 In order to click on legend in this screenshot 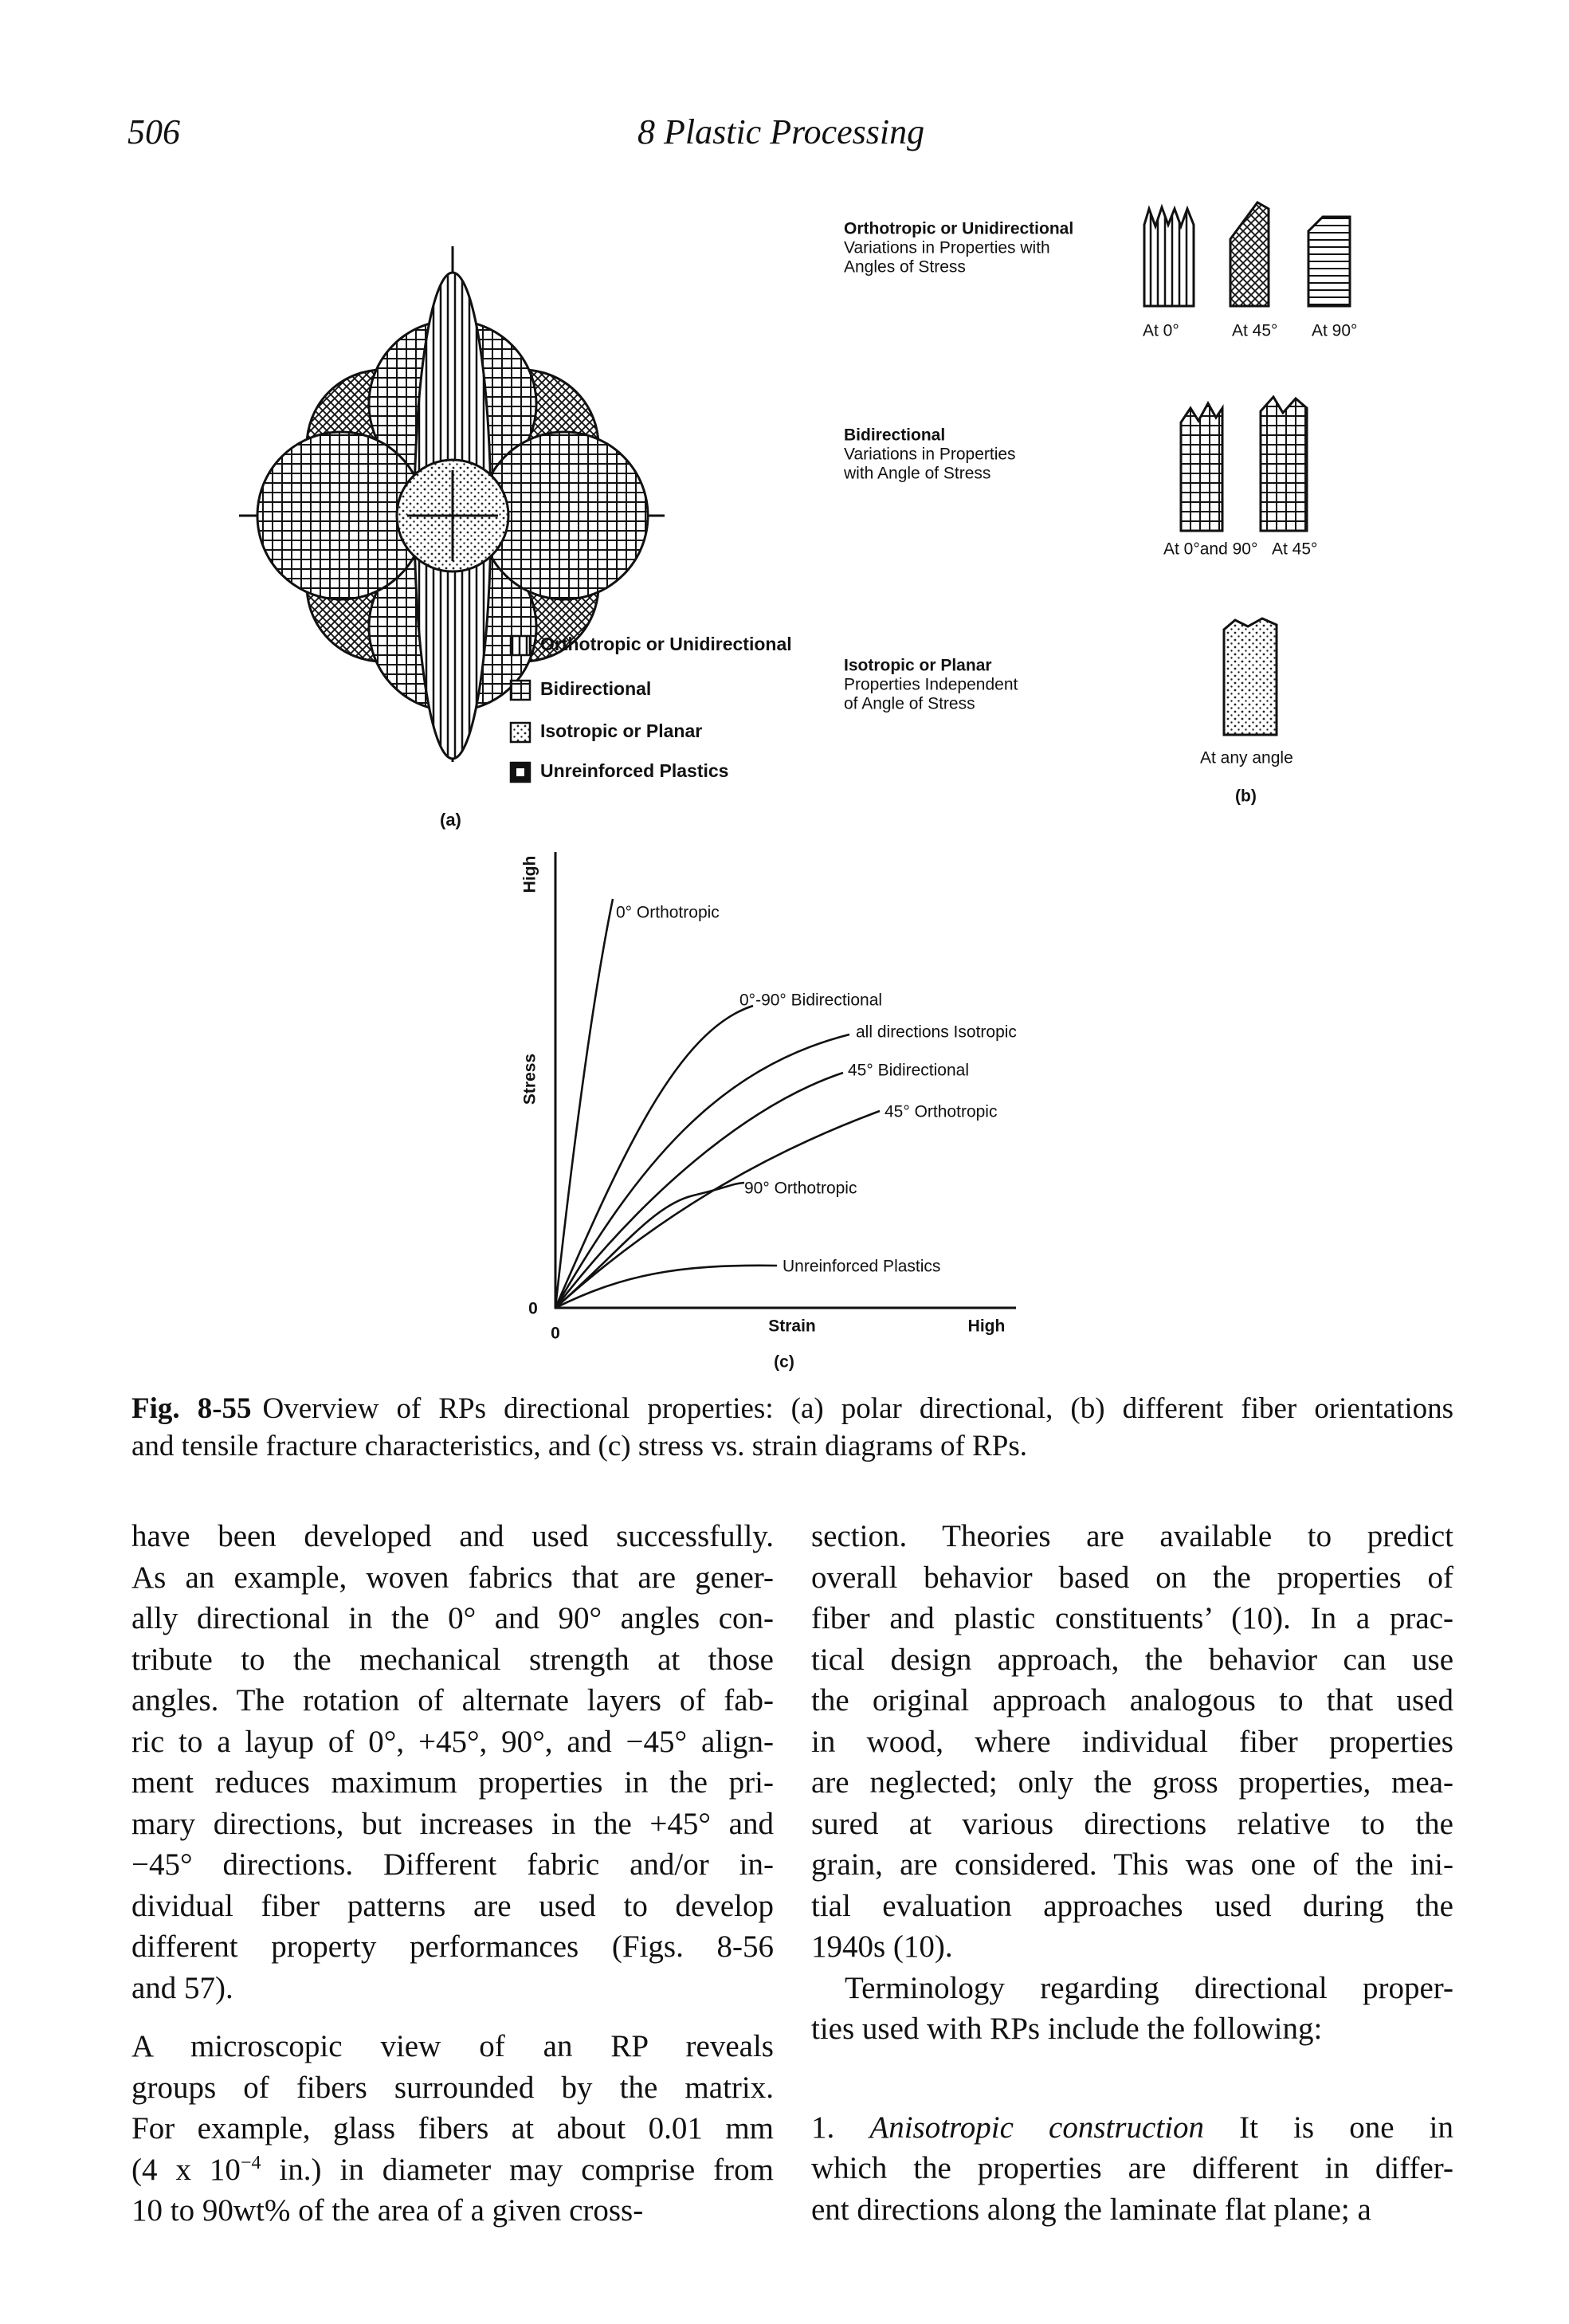, I will do `click(520, 708)`.